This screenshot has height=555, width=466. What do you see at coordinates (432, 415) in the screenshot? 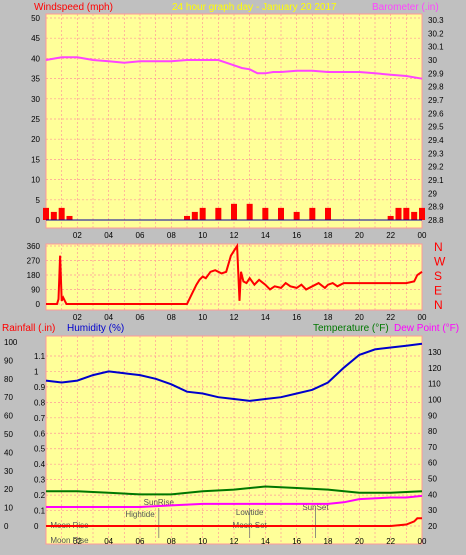
I see `temperature-tick-label: 90` at bounding box center [432, 415].